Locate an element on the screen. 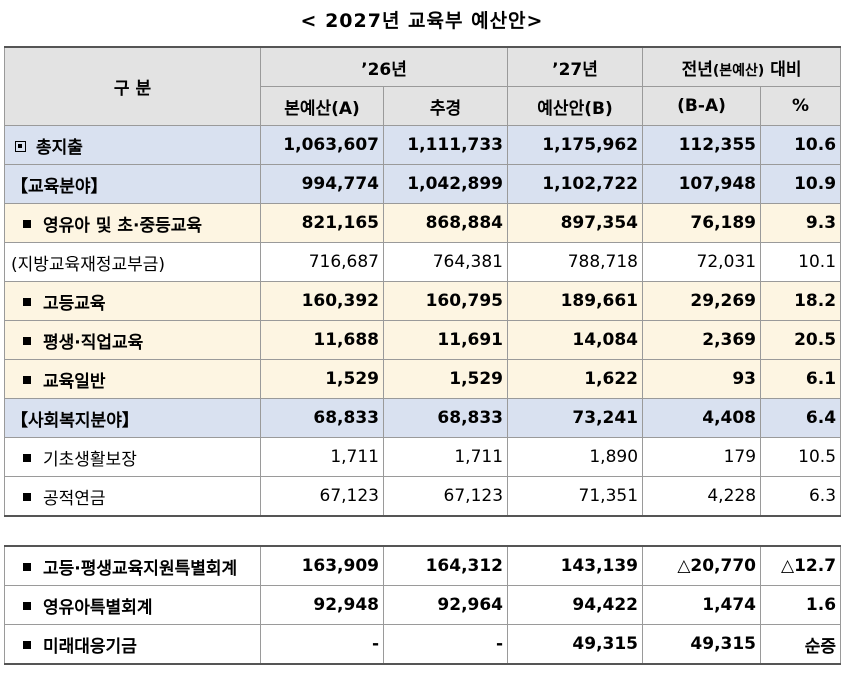 Image resolution: width=844 pixels, height=698 pixels. cell-percent: 6.1 is located at coordinates (801, 379).